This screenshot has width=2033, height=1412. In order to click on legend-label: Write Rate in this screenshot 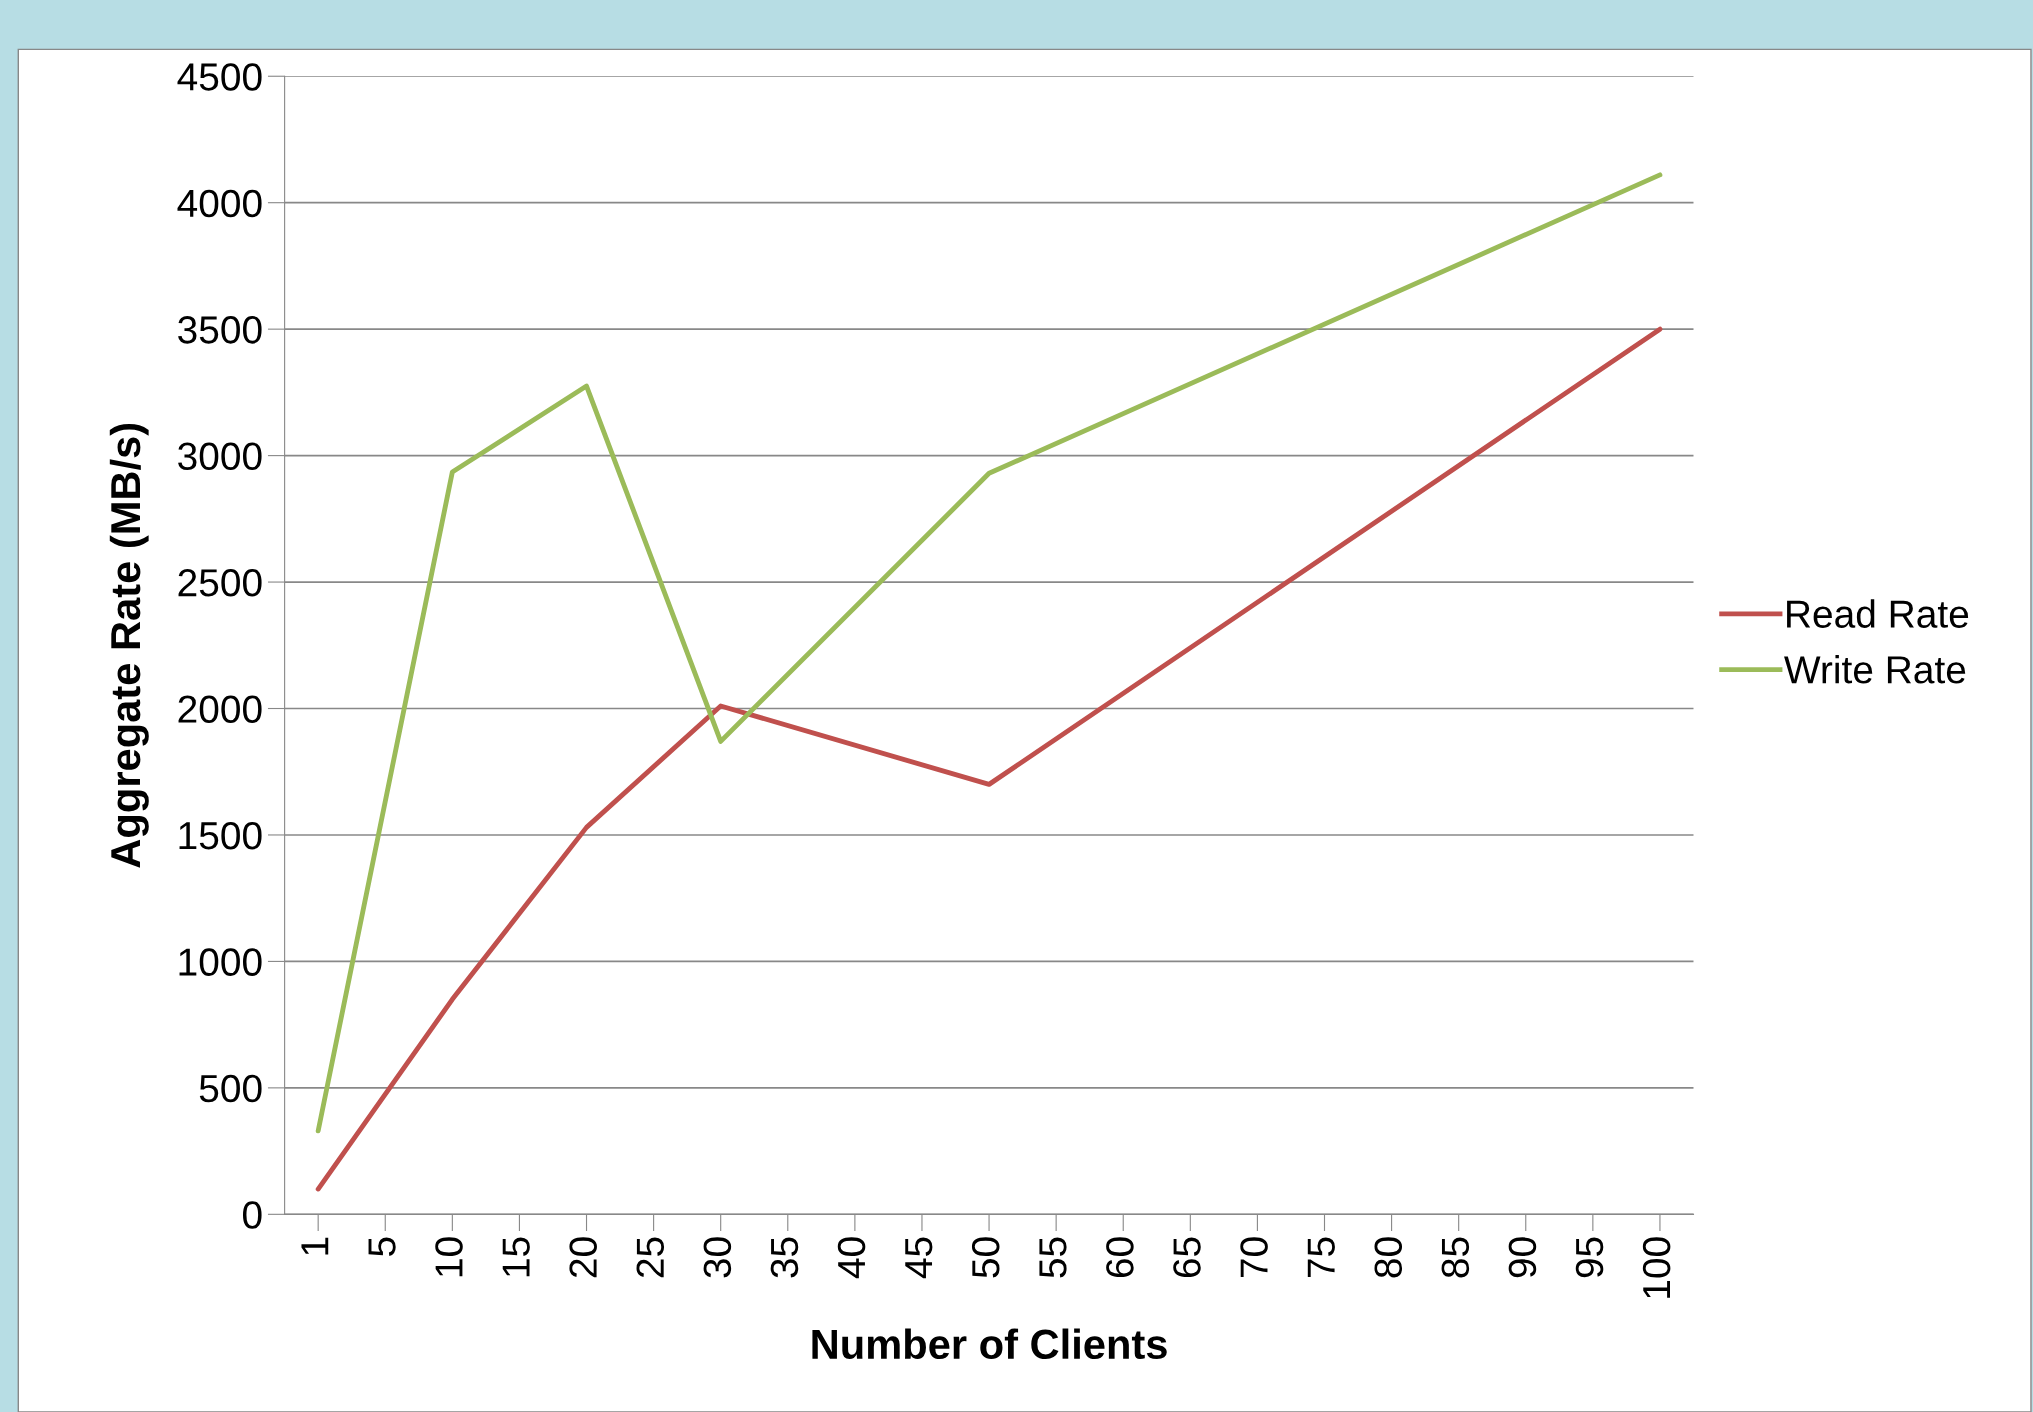, I will do `click(1875, 669)`.